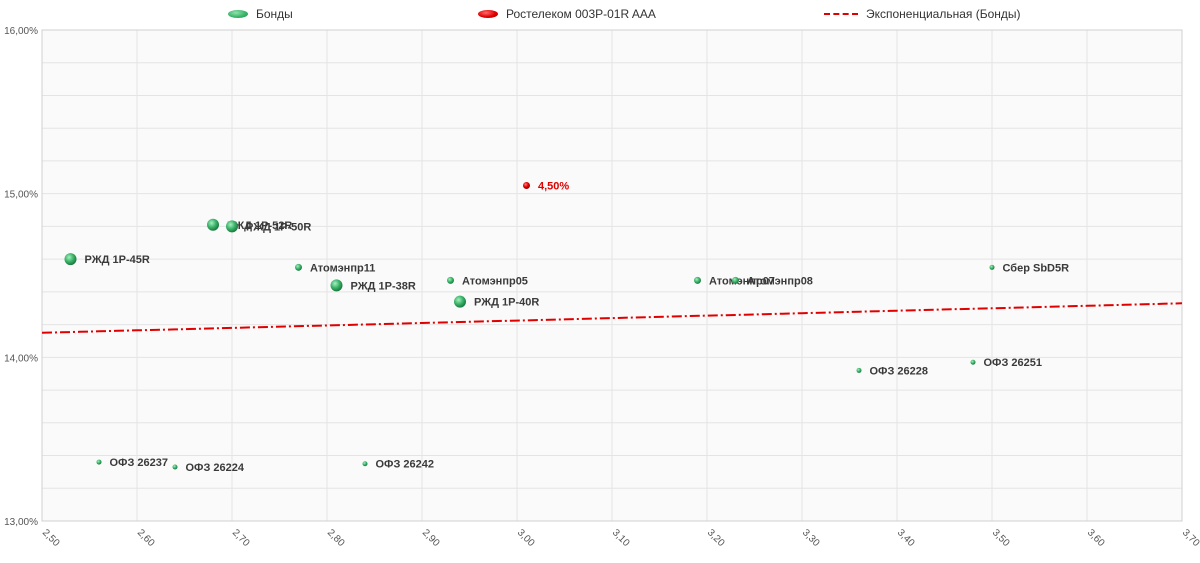  I want to click on bond-label: Атомэнпр08, so click(780, 281).